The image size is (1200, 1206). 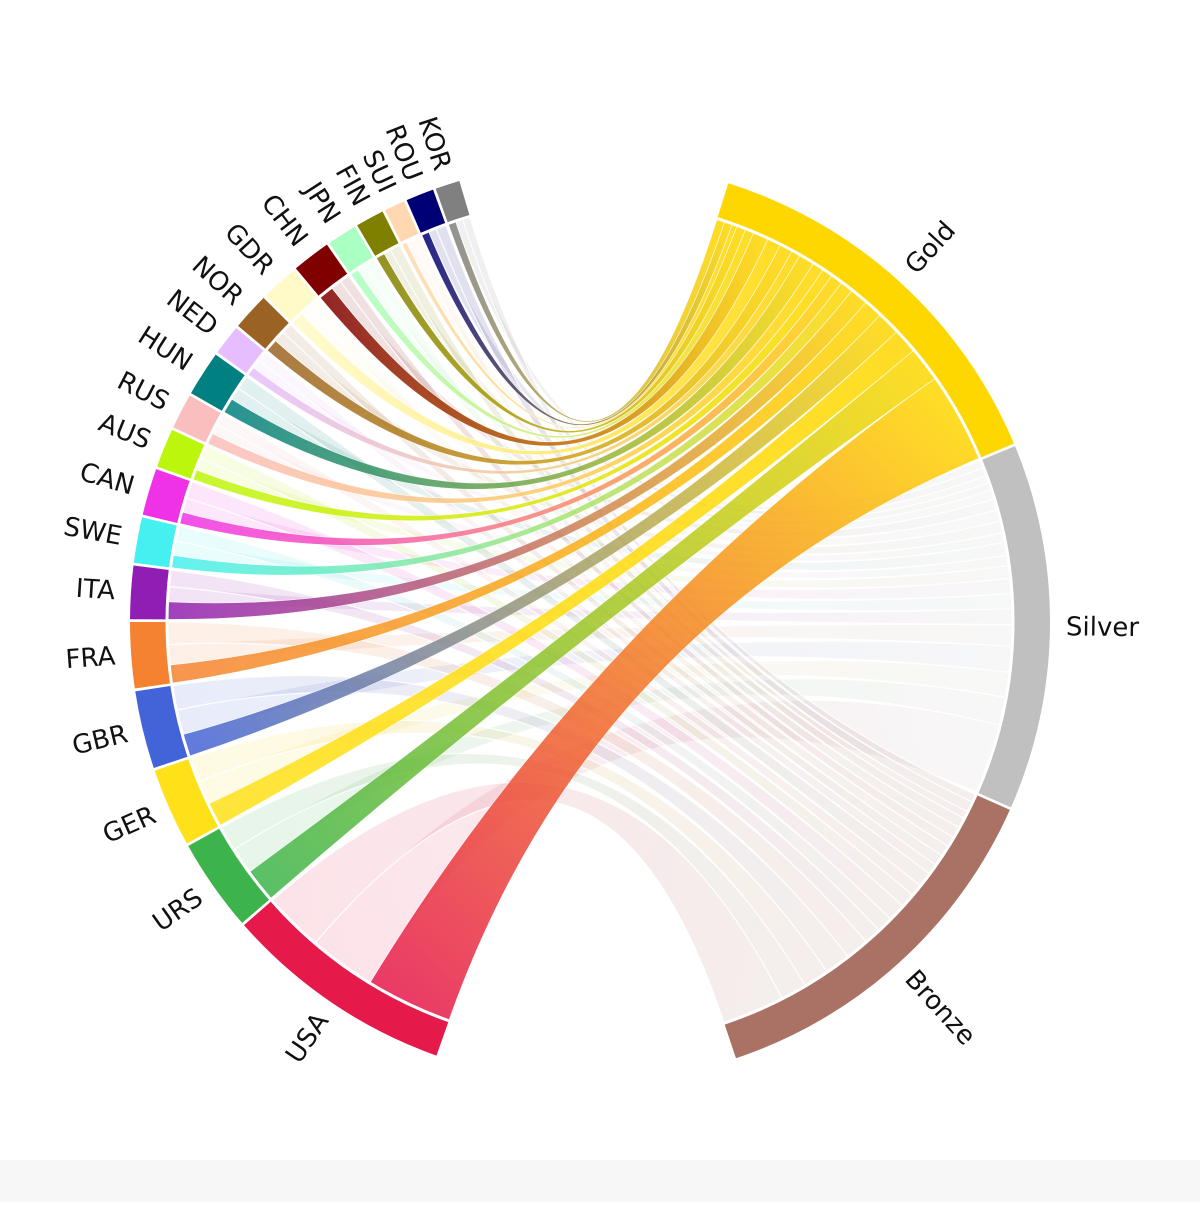 What do you see at coordinates (100, 740) in the screenshot?
I see `label-gbr: GBR` at bounding box center [100, 740].